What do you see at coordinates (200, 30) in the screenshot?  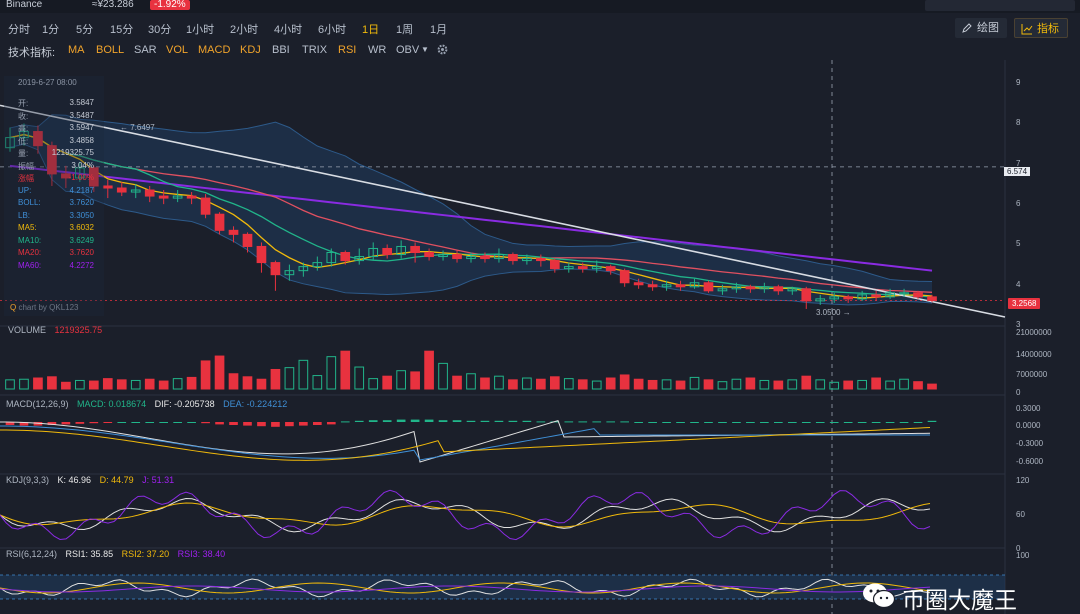 I see `timeframe-5: 1小时` at bounding box center [200, 30].